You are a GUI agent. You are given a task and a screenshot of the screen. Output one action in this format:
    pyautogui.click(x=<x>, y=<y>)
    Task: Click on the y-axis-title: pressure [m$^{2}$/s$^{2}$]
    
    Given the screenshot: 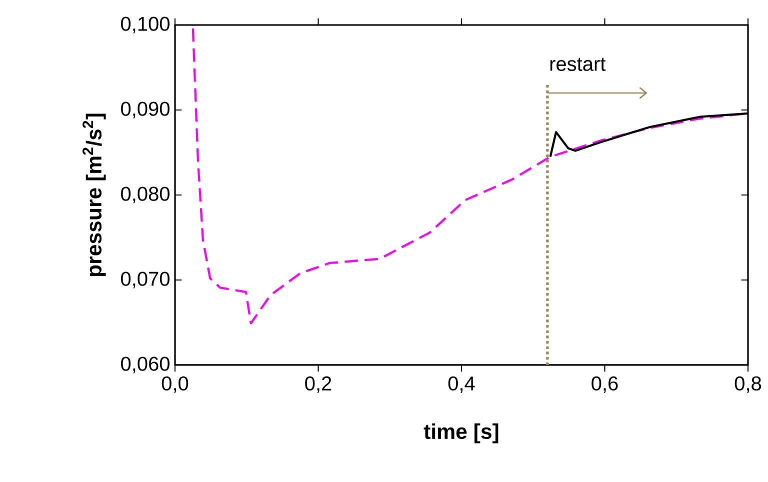 What is the action you would take?
    pyautogui.click(x=94, y=195)
    